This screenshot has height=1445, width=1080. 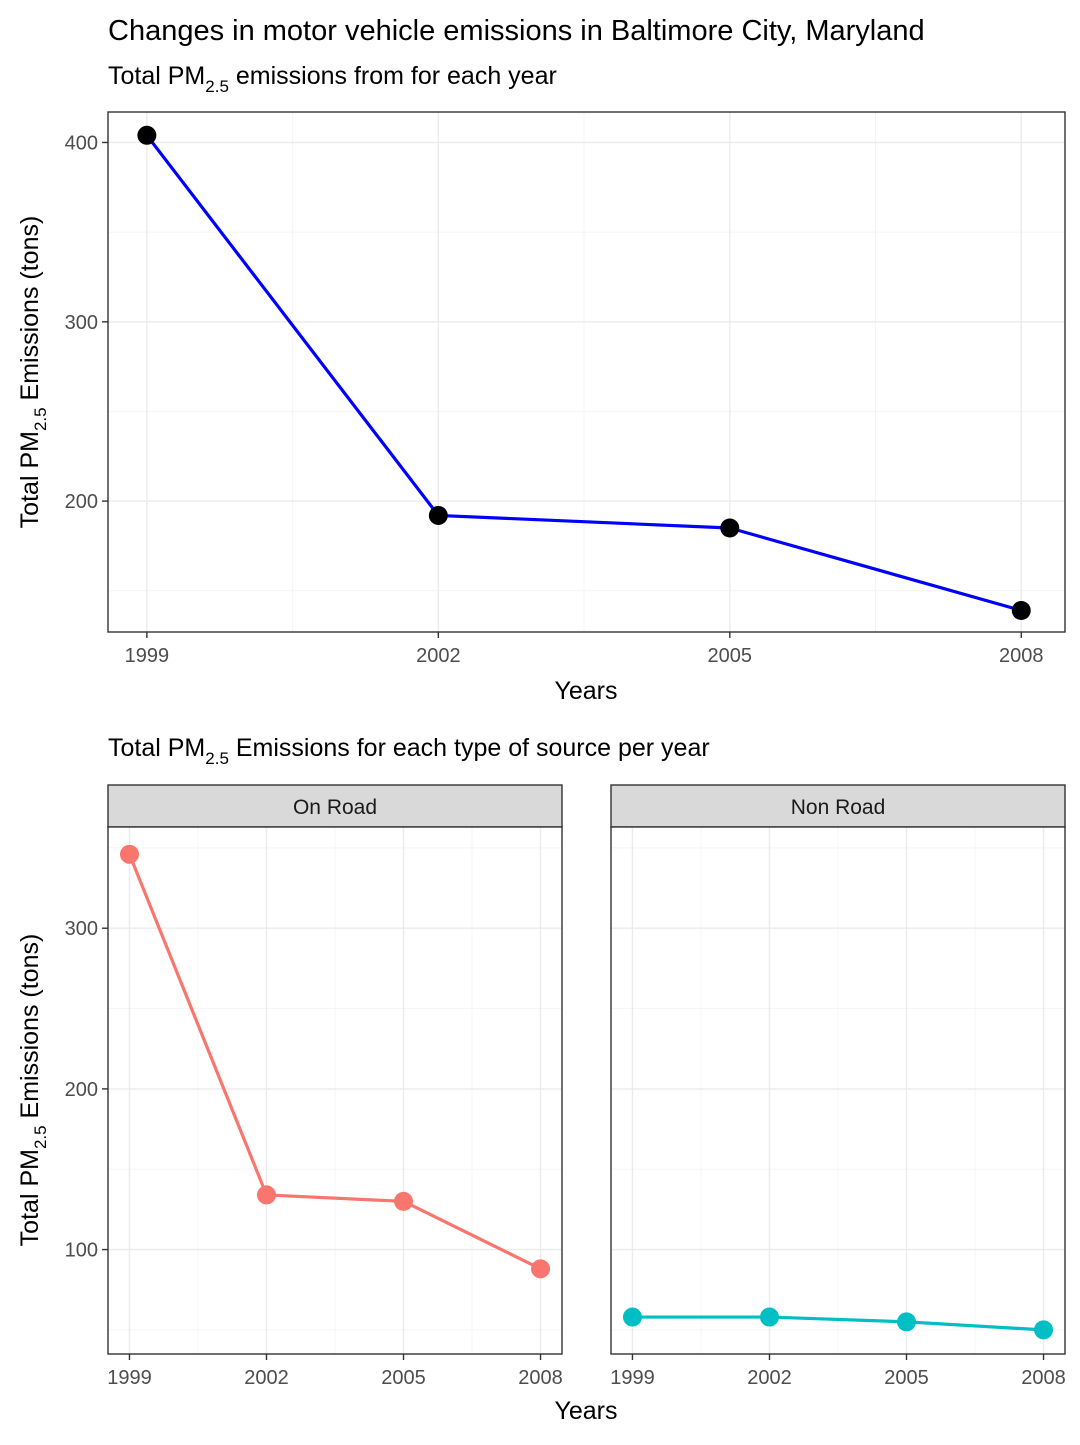 What do you see at coordinates (335, 807) in the screenshot?
I see `facet-label-on-road: On Road` at bounding box center [335, 807].